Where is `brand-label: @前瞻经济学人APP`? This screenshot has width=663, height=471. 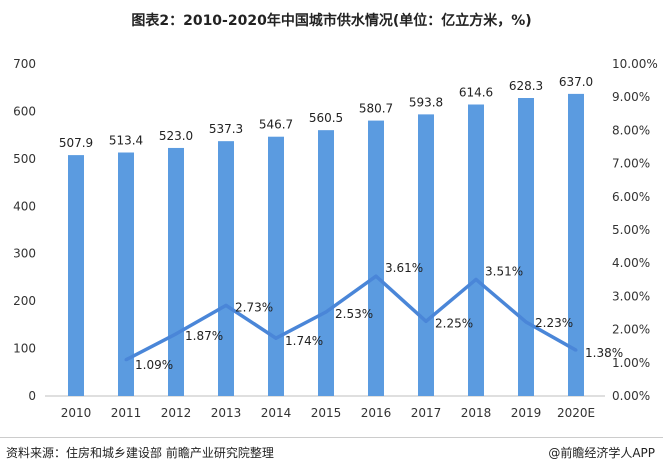 brand-label: @前瞻经济学人APP is located at coordinates (601, 453).